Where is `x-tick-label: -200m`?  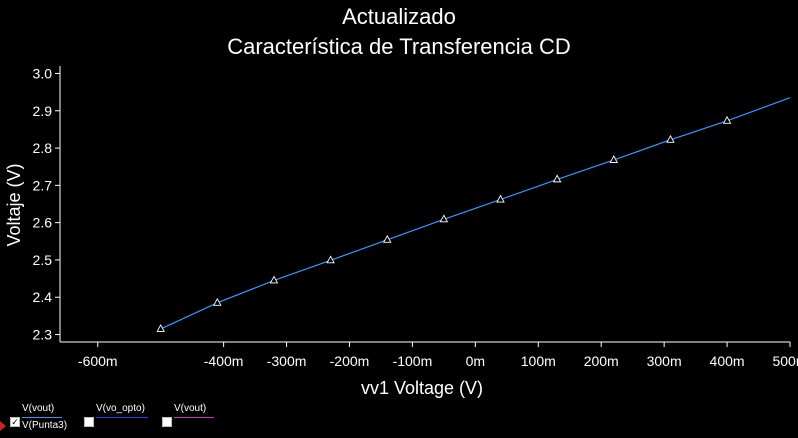 x-tick-label: -200m is located at coordinates (350, 361).